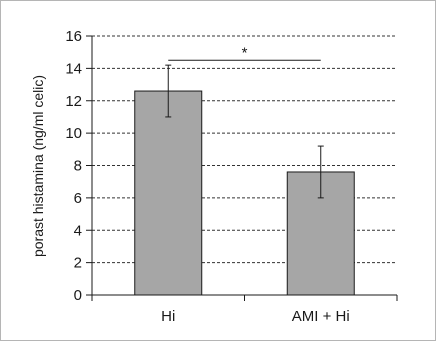  What do you see at coordinates (73, 68) in the screenshot?
I see `y-tick-label: 14` at bounding box center [73, 68].